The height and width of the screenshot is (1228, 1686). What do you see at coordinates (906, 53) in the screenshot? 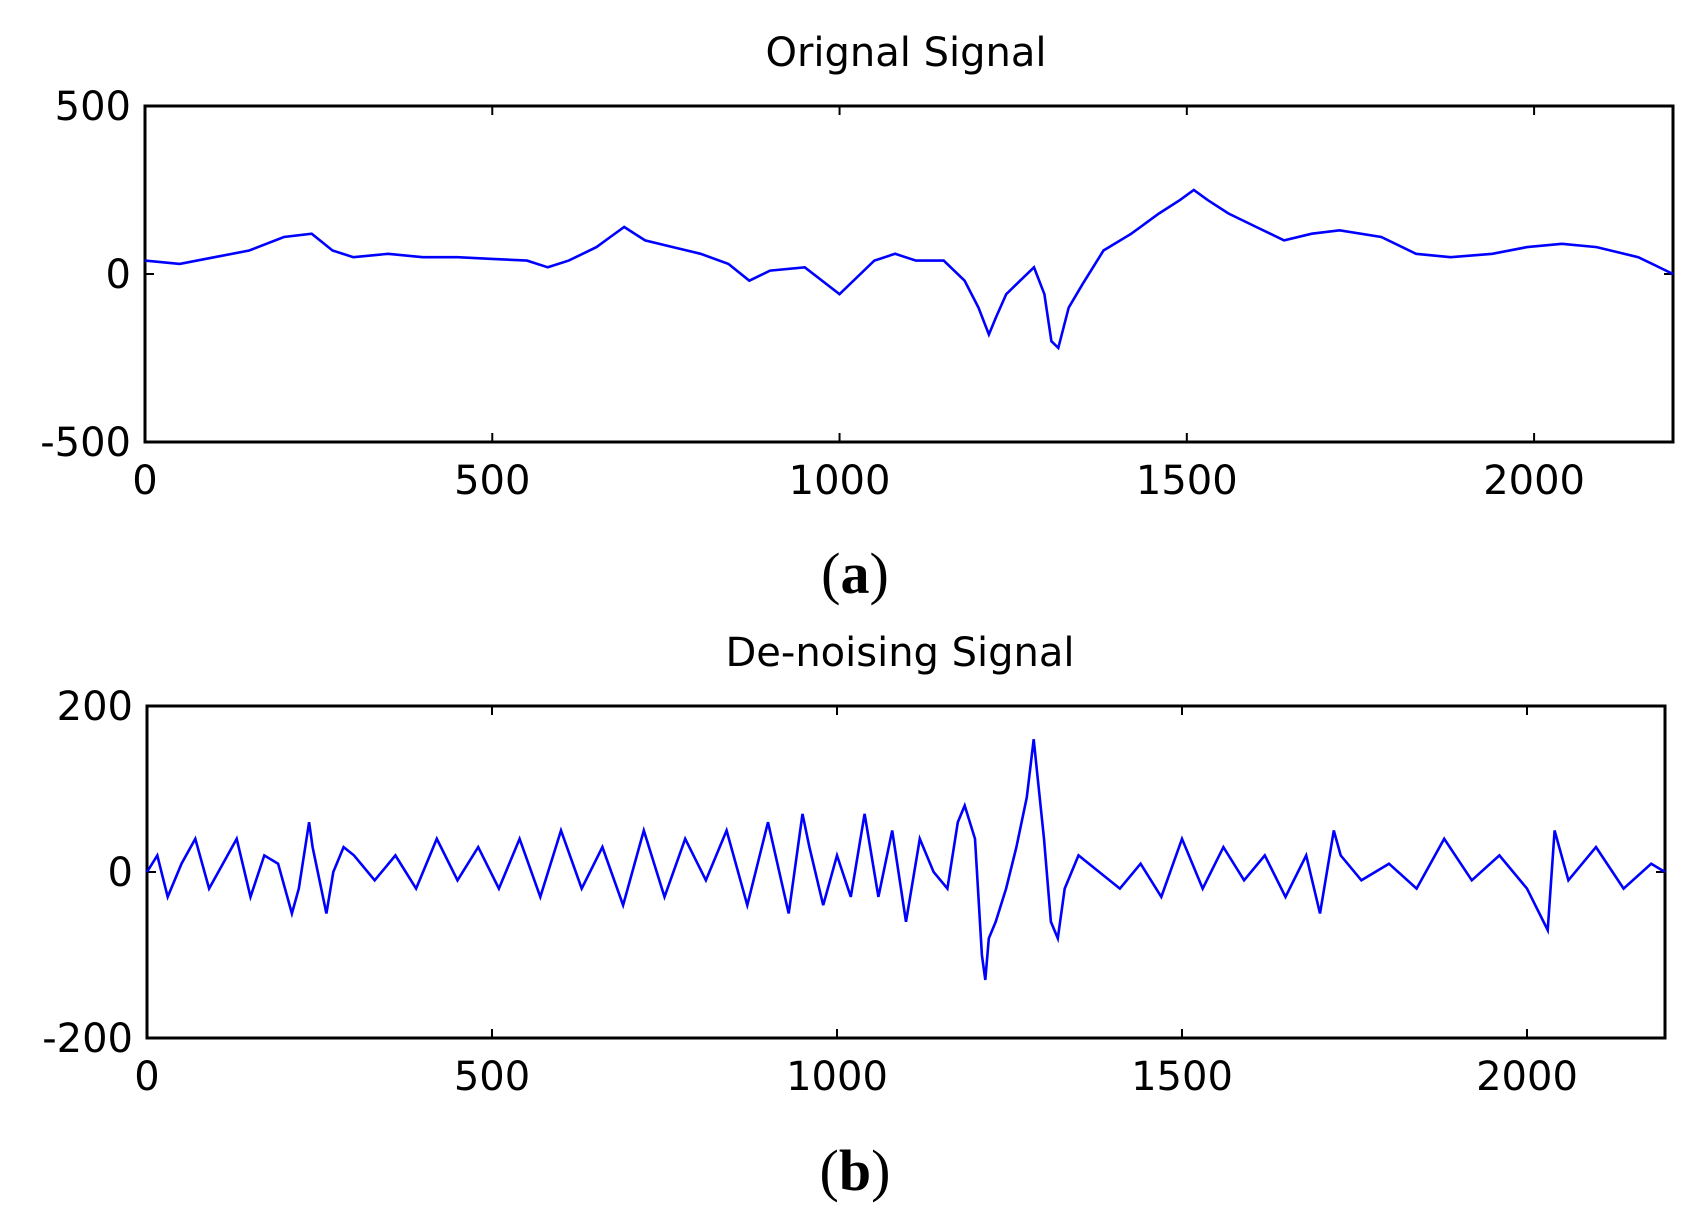
I see `chart-title-a: Orignal Signal` at bounding box center [906, 53].